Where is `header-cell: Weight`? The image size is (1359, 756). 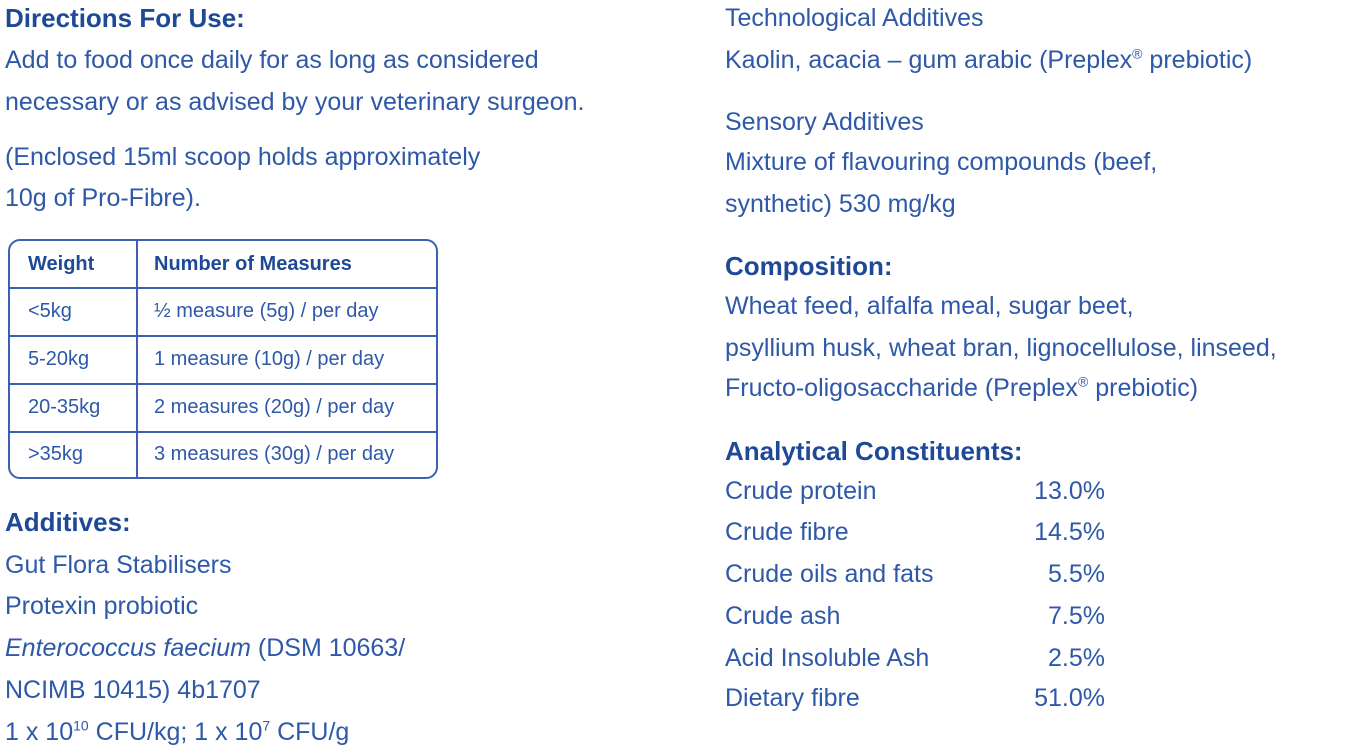 header-cell: Weight is located at coordinates (74, 265).